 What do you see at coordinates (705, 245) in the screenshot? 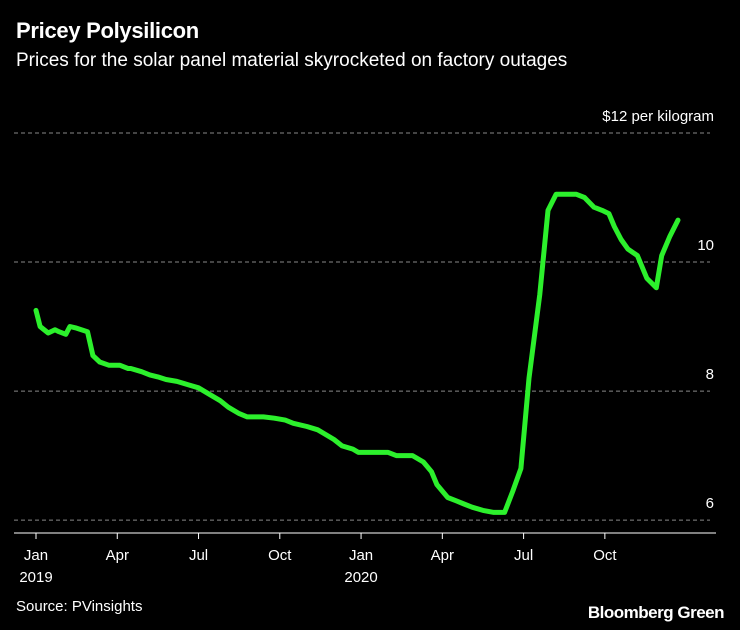
I see `y-tick-label: 10` at bounding box center [705, 245].